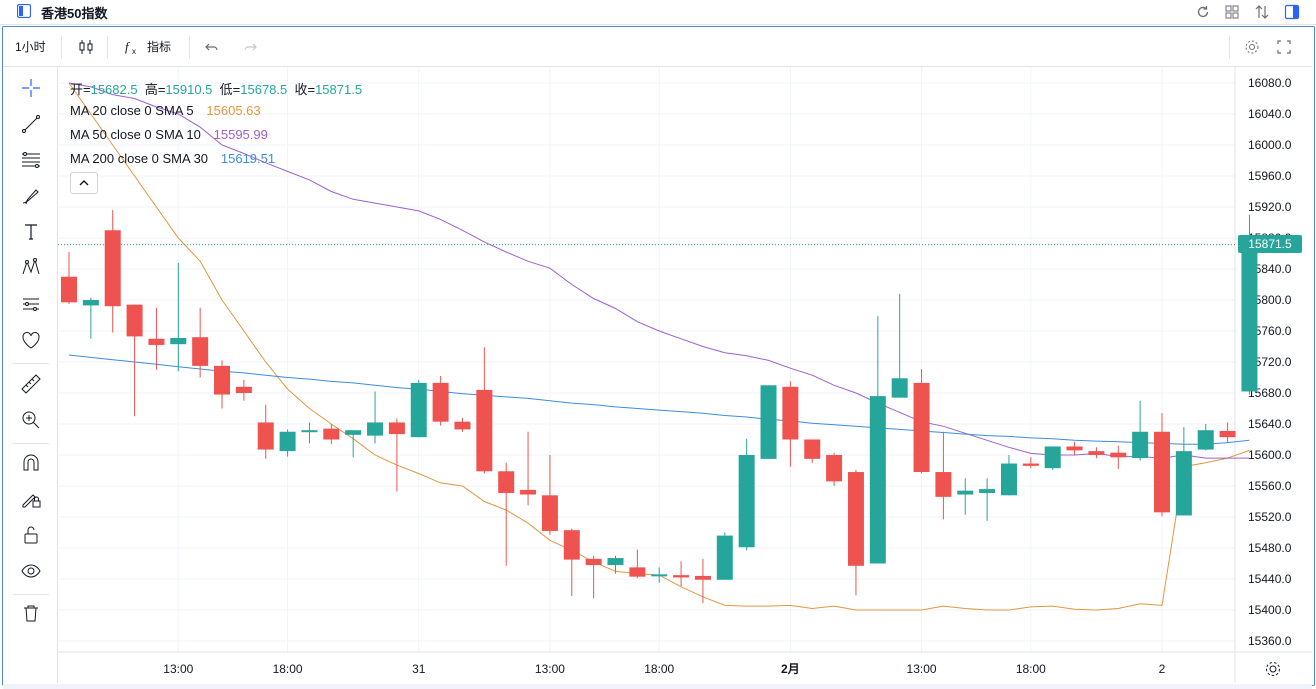  What do you see at coordinates (31, 304) in the screenshot?
I see `projection-icon` at bounding box center [31, 304].